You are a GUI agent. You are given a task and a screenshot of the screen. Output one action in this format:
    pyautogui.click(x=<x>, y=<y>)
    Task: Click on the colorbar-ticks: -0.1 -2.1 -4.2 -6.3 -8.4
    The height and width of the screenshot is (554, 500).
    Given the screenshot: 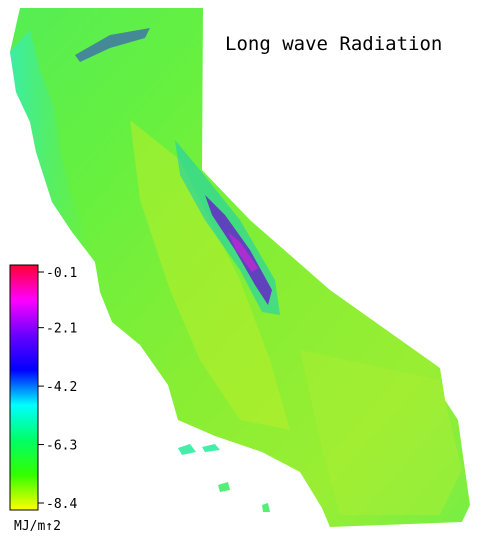 What is the action you would take?
    pyautogui.click(x=57, y=389)
    